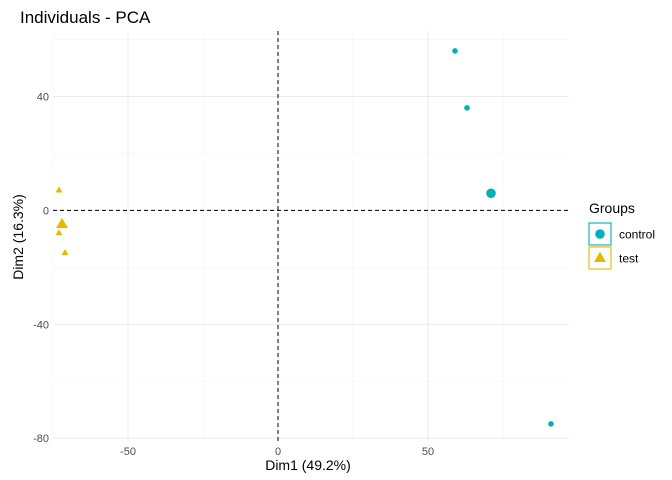 The width and height of the screenshot is (672, 480). What do you see at coordinates (491, 193) in the screenshot?
I see `centroid-control` at bounding box center [491, 193].